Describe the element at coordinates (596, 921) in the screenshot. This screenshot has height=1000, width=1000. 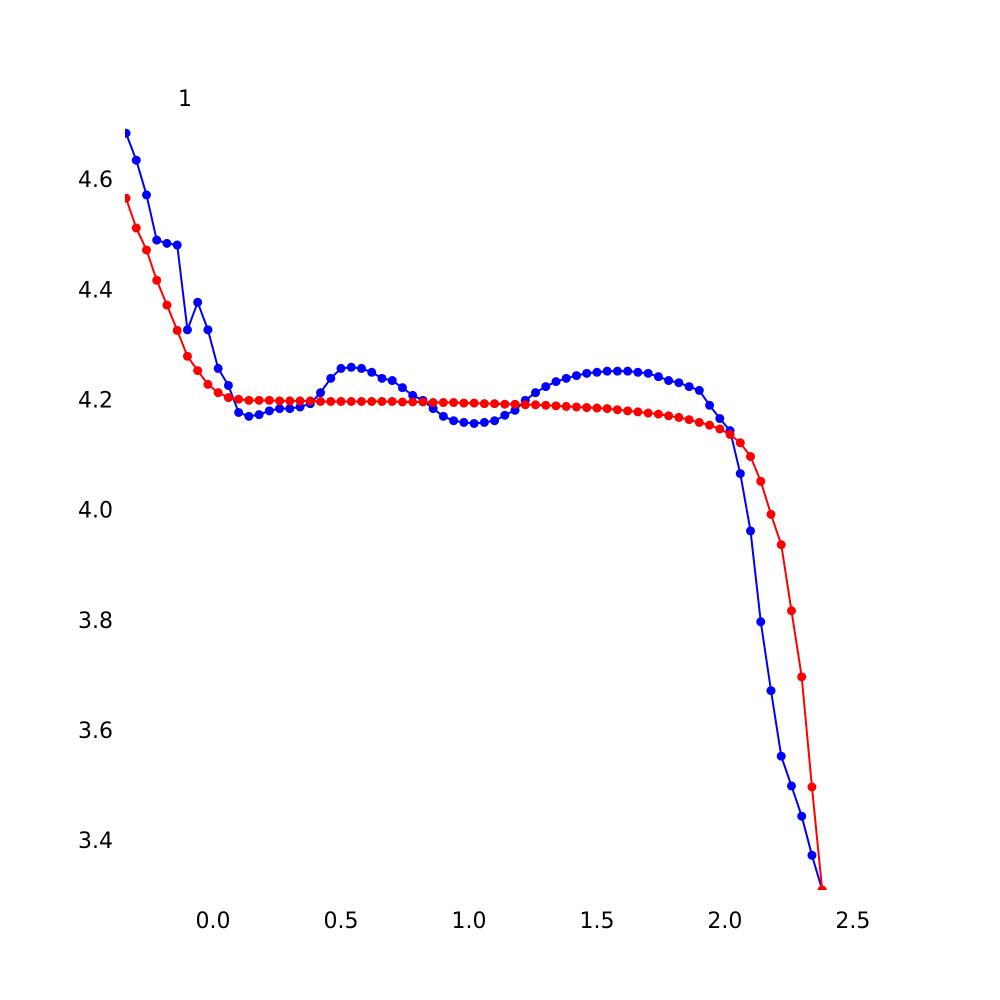
I see `x-tick-label: 1.5` at that location.